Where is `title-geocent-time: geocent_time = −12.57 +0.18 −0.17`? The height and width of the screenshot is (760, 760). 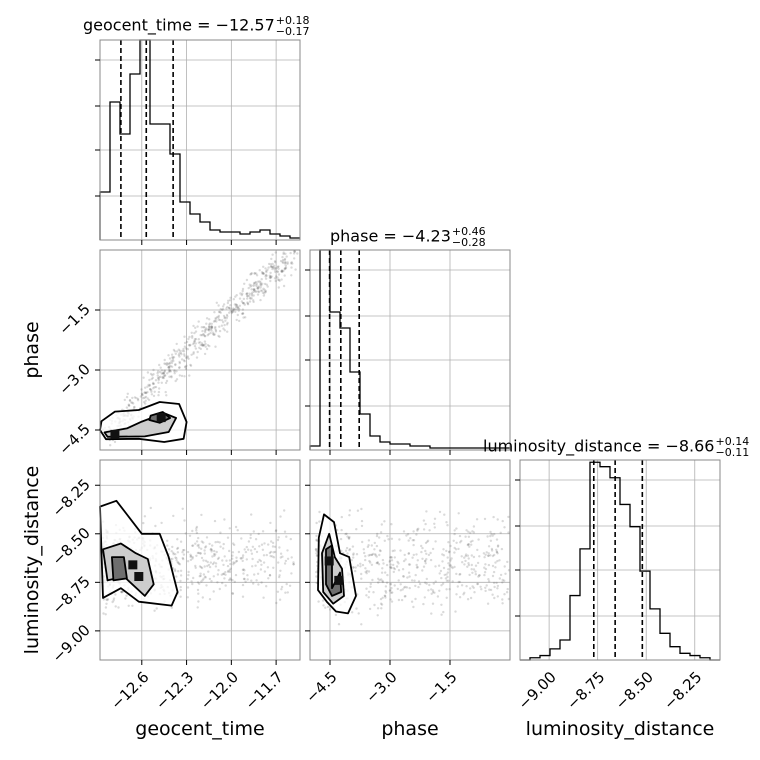 title-geocent-time: geocent_time = −12.57 +0.18 −0.17 is located at coordinates (196, 26).